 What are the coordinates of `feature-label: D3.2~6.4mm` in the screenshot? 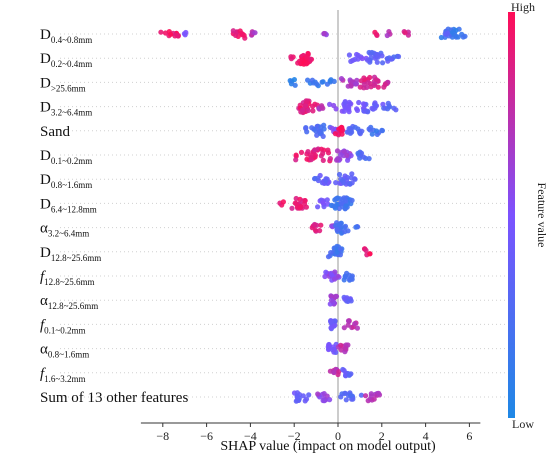 It's located at (66, 109).